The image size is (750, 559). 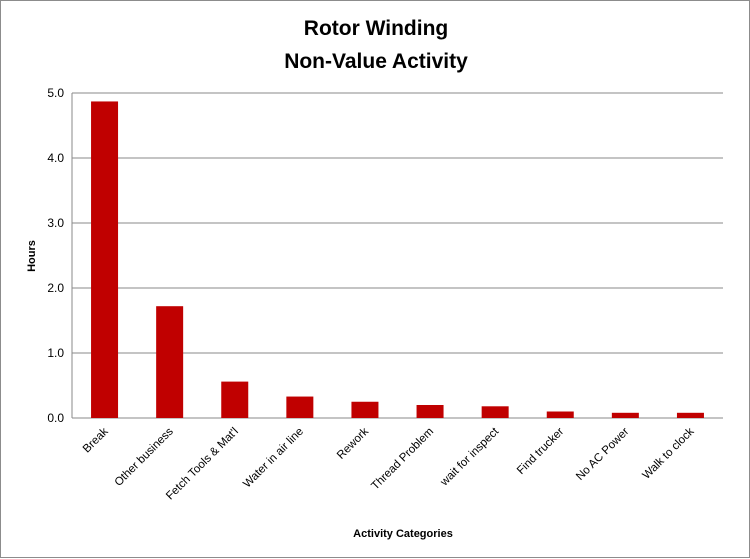 I want to click on y-tick-label: 3.0, so click(x=55, y=223).